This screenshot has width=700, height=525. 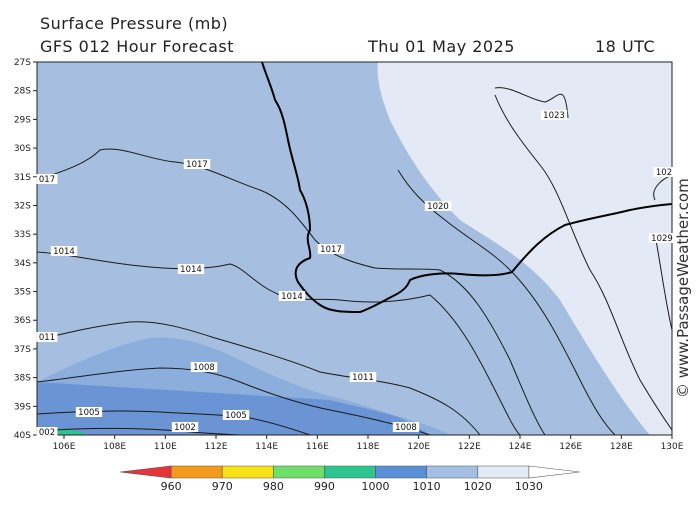 I want to click on lat-label: 30S, so click(x=22, y=149).